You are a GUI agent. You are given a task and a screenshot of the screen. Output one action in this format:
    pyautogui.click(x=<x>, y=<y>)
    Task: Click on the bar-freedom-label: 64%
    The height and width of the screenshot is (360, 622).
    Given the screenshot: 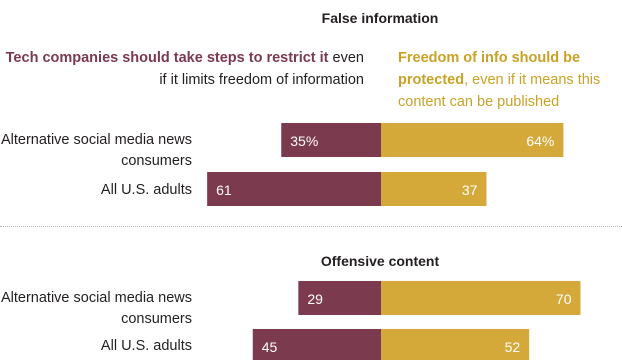 What is the action you would take?
    pyautogui.click(x=540, y=141)
    